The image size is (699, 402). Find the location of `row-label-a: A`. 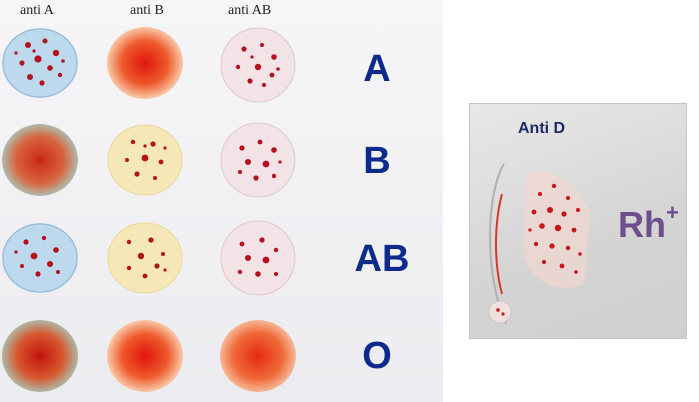

row-label-a: A is located at coordinates (377, 69).